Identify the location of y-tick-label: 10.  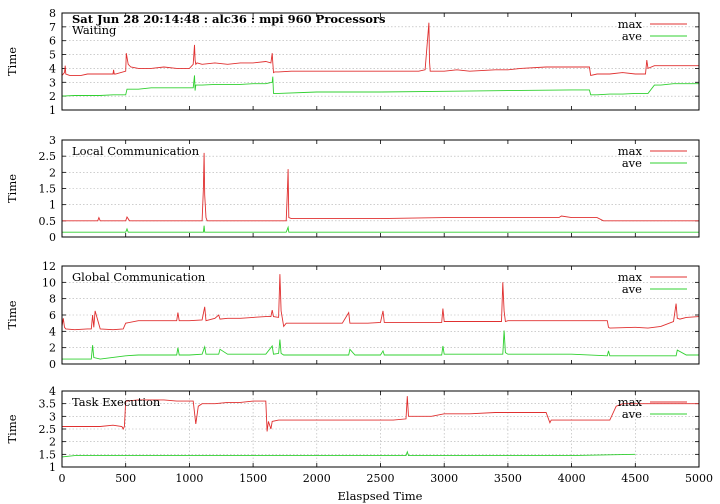
(49, 282).